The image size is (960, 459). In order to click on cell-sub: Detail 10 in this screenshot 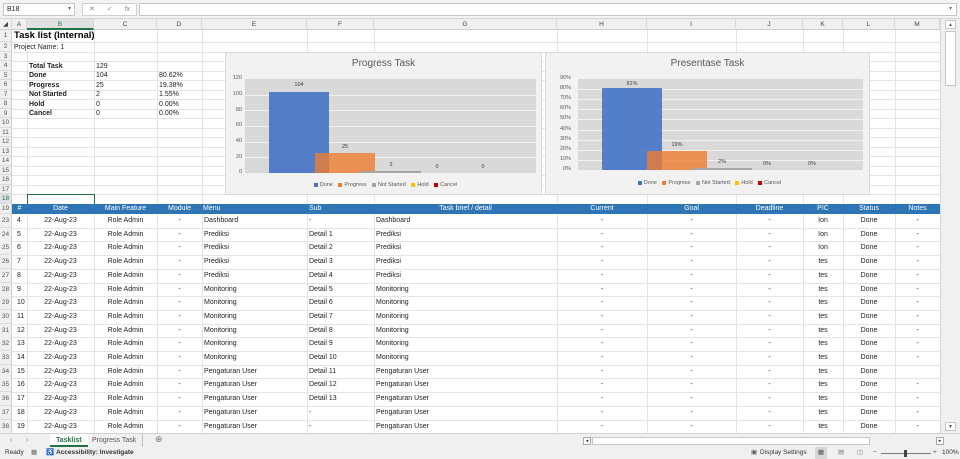, I will do `click(323, 357)`.